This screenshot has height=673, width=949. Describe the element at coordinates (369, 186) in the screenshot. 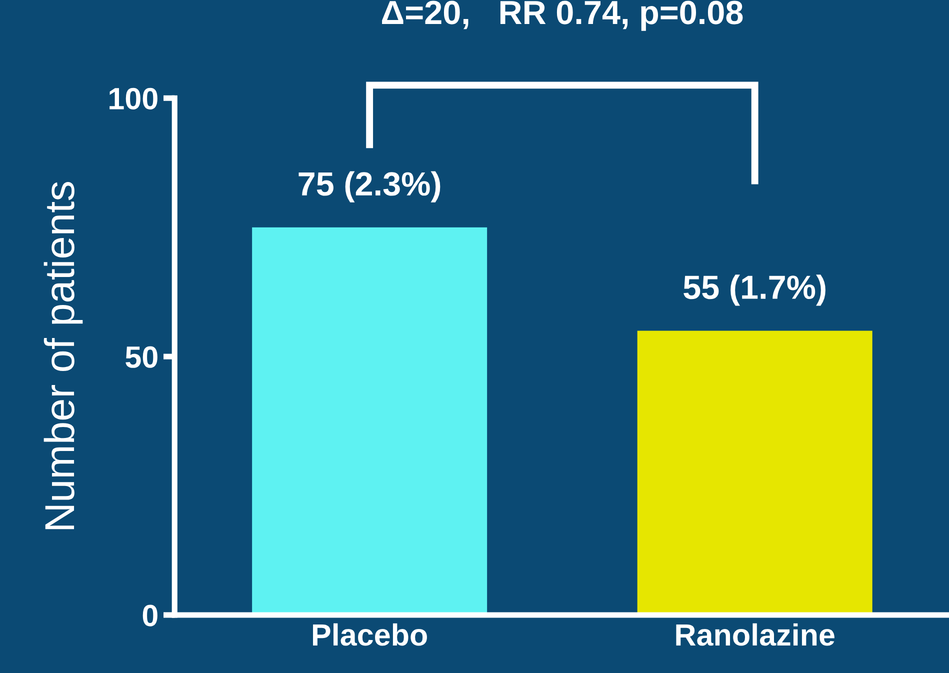

I see `data-label: 75 (2.3%)` at that location.